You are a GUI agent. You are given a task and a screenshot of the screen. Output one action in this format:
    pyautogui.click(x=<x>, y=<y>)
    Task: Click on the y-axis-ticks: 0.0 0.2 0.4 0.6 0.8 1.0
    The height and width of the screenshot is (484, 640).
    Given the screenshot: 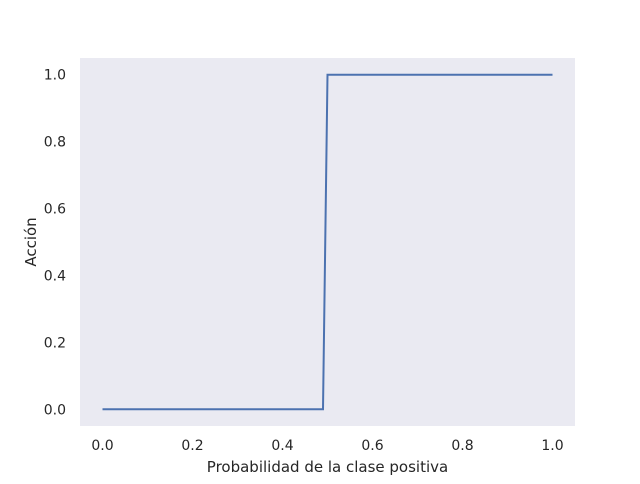 What is the action you would take?
    pyautogui.click(x=55, y=243)
    